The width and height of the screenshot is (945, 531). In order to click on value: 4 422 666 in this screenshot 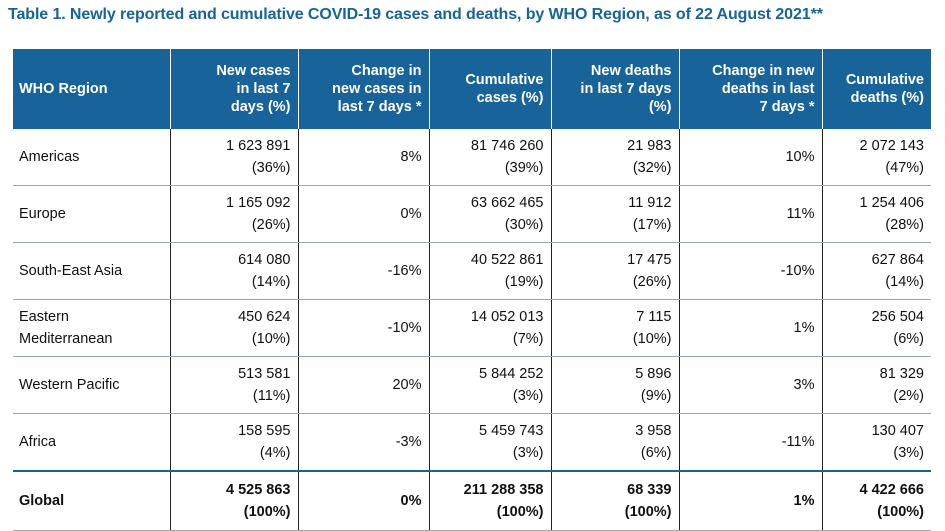, I will do `click(891, 490)`.